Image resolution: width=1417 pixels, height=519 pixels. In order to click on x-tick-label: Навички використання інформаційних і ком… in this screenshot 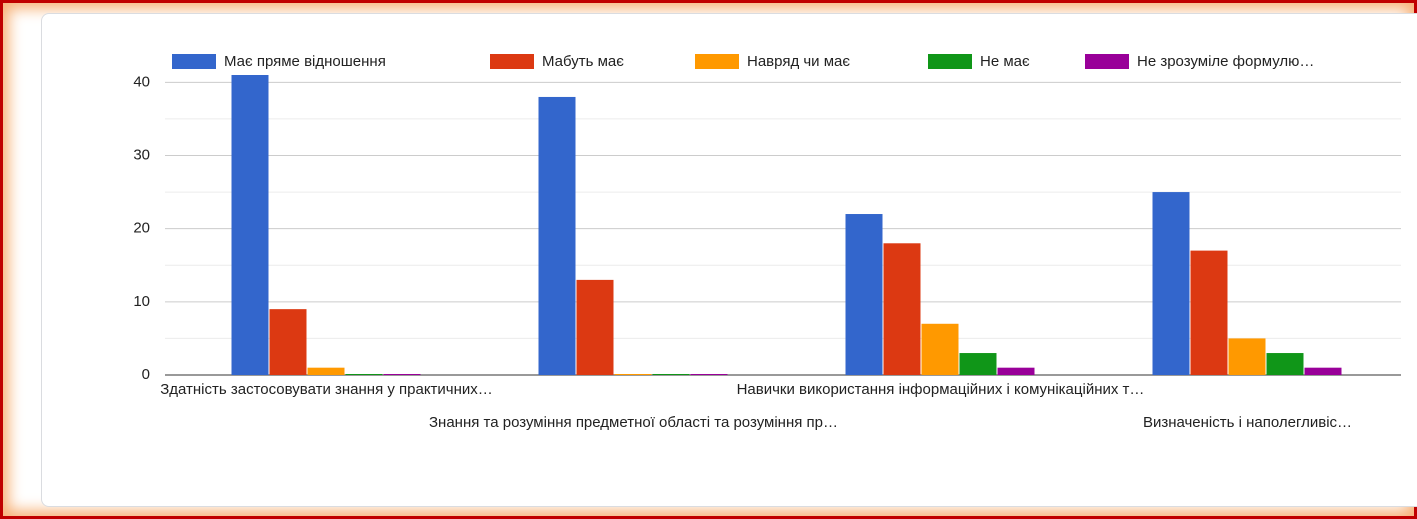, I will do `click(941, 389)`.